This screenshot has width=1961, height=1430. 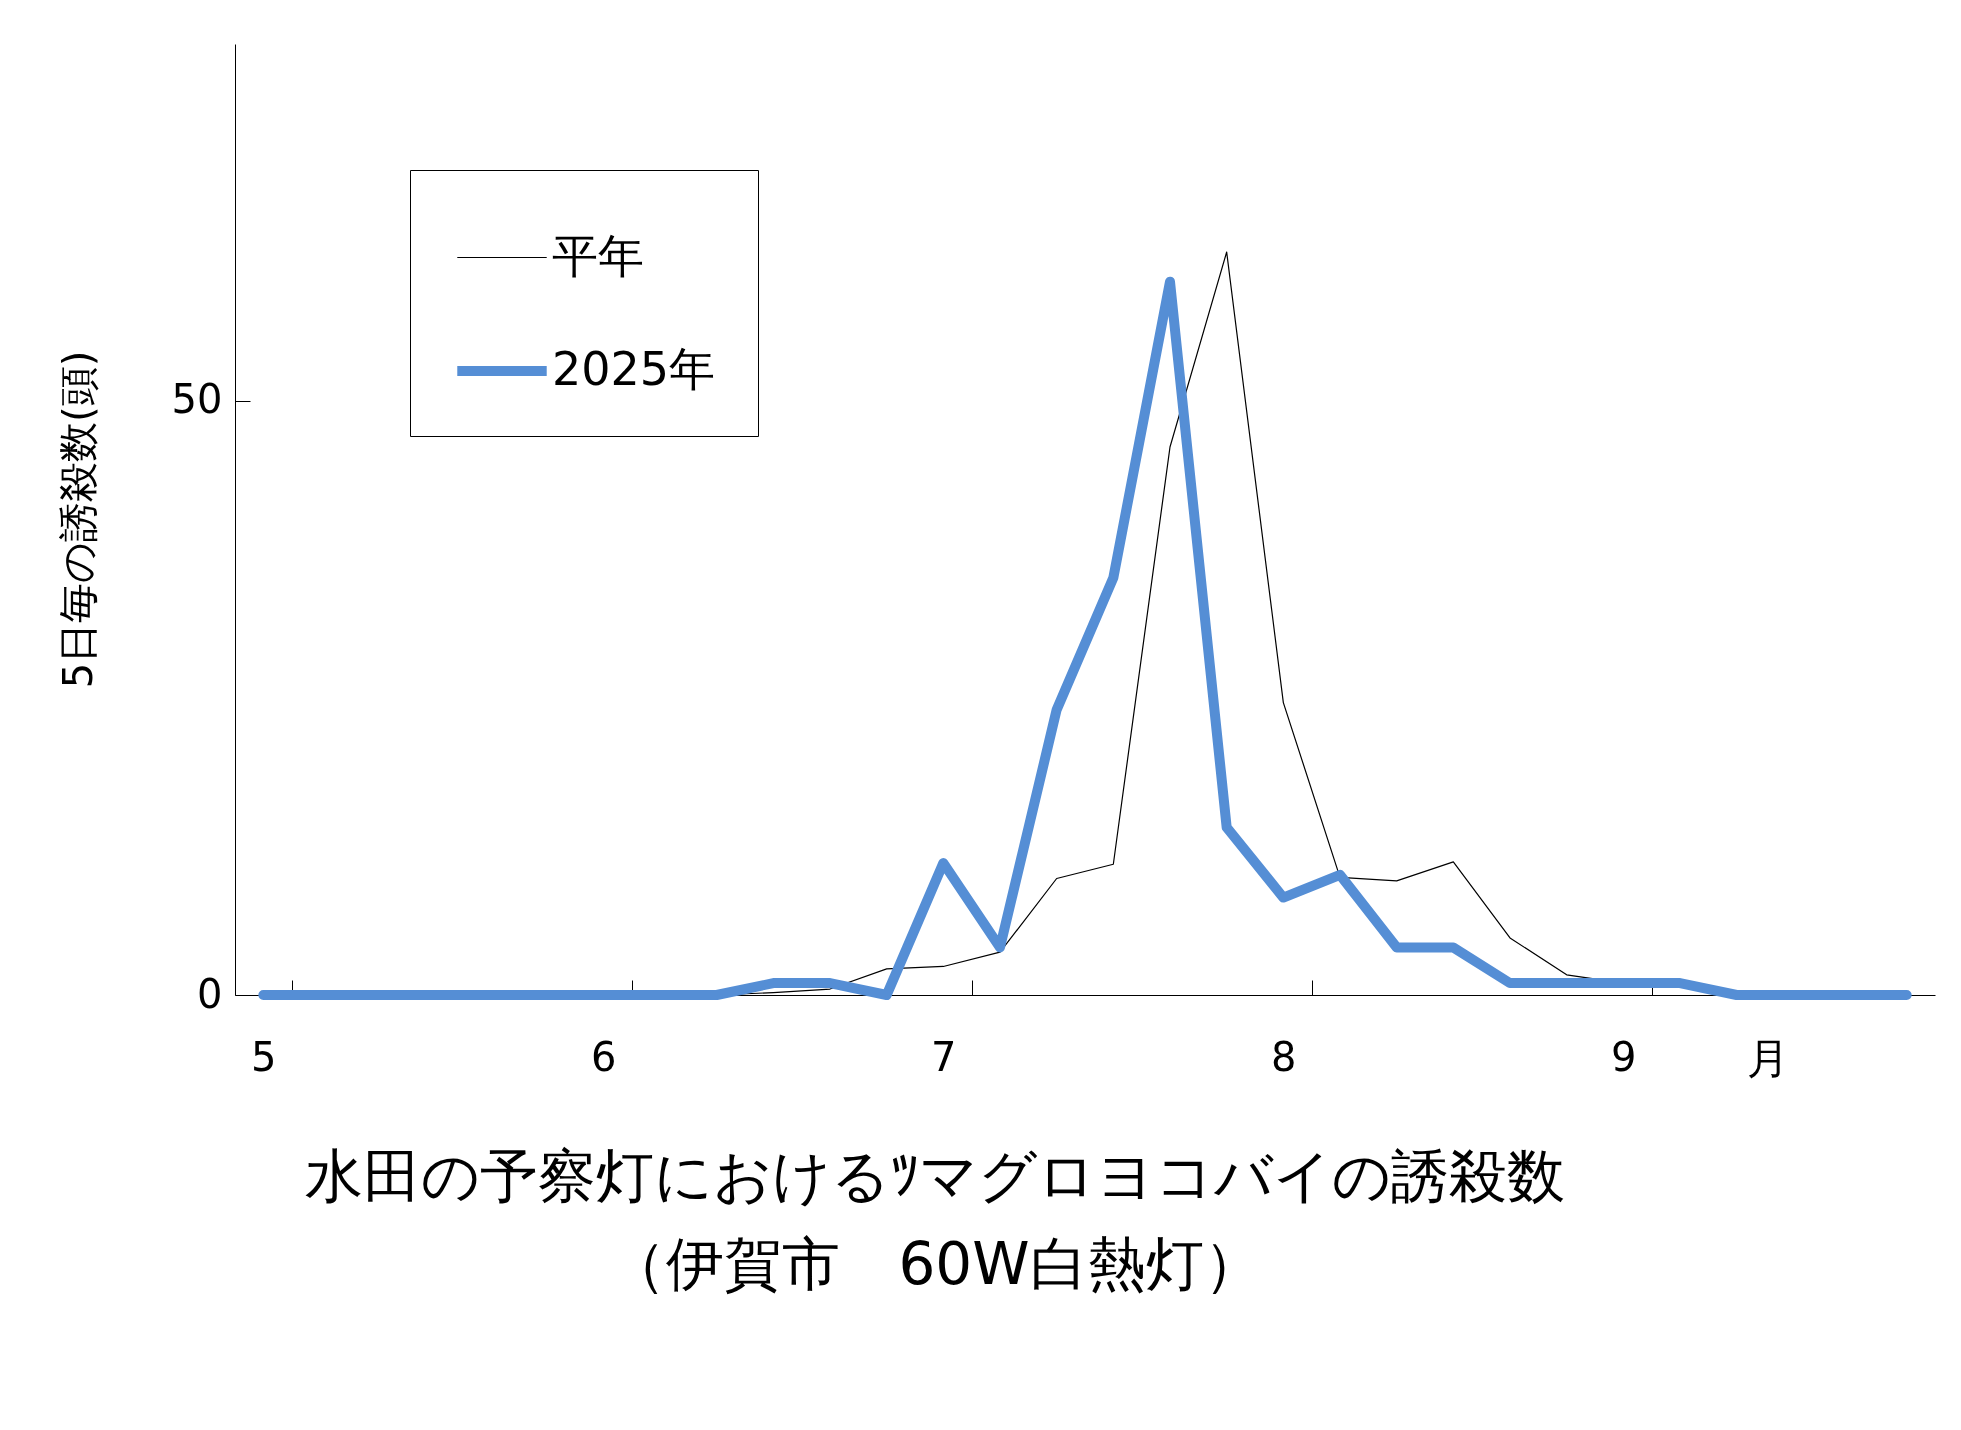 I want to click on legend-label: 平年, so click(x=598, y=255).